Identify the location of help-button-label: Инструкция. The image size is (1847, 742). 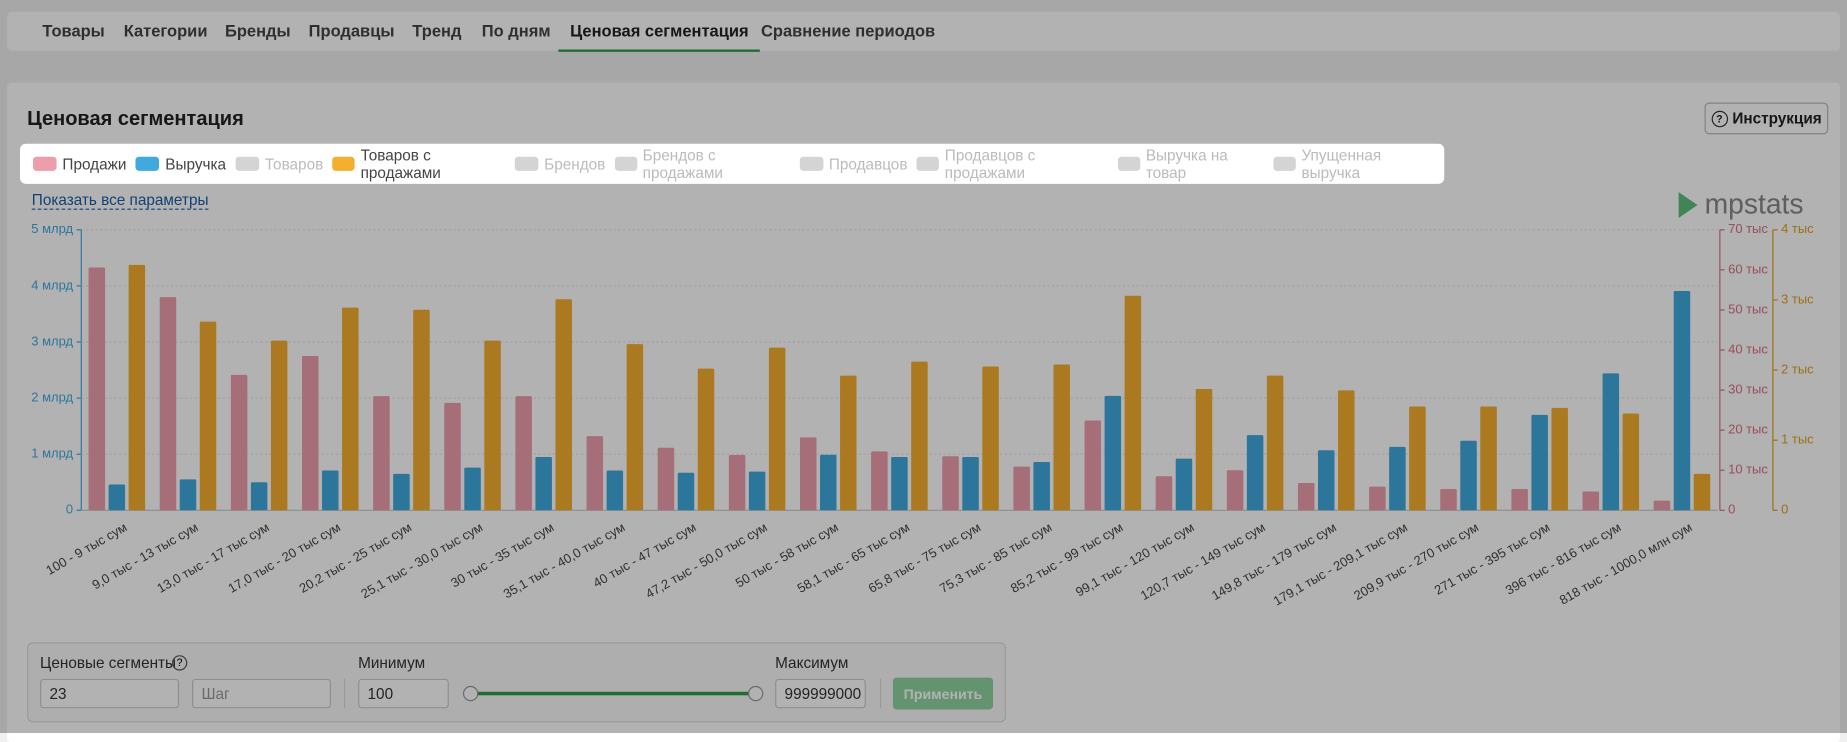
(1777, 118).